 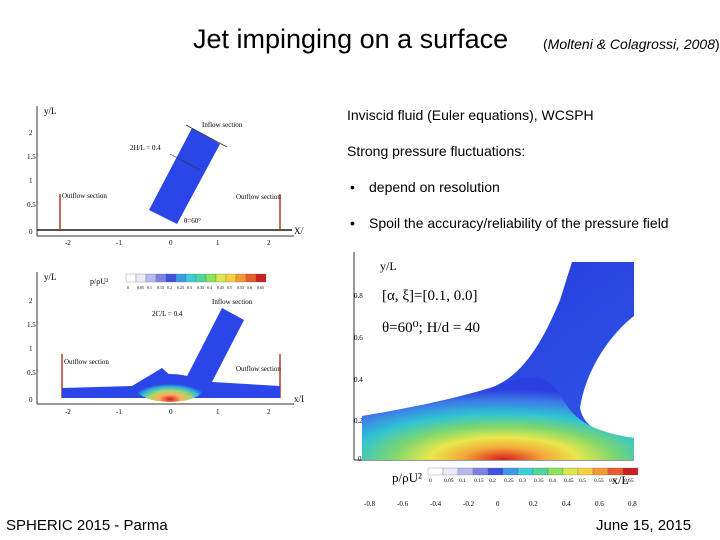 What do you see at coordinates (206, 136) in the screenshot?
I see `inflow-line` at bounding box center [206, 136].